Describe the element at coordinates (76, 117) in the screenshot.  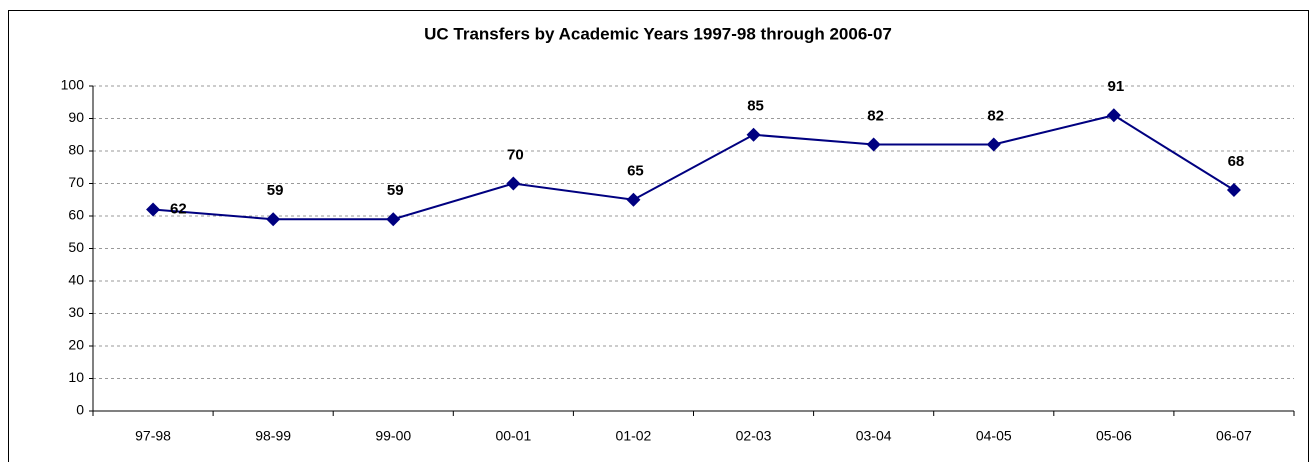
I see `y-tick-label: 90` at that location.